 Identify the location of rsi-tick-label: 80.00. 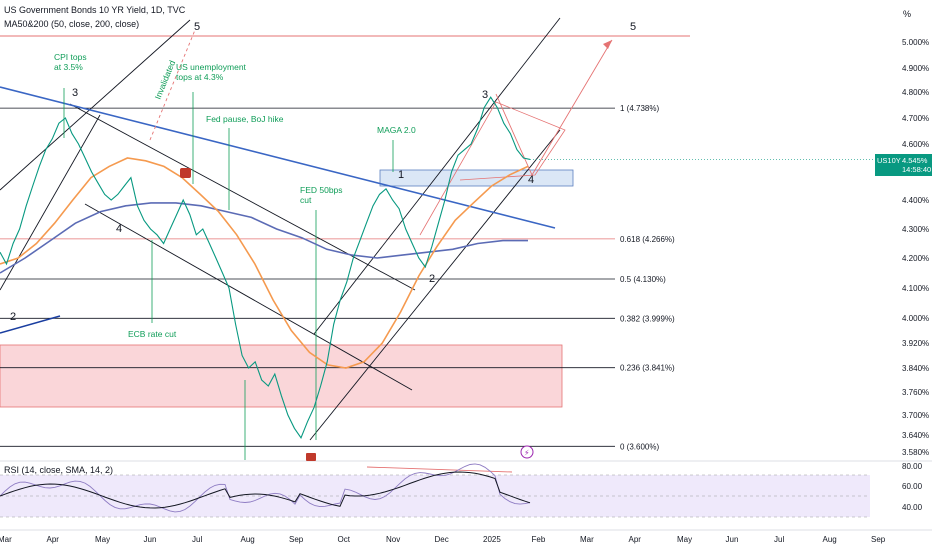
(912, 466).